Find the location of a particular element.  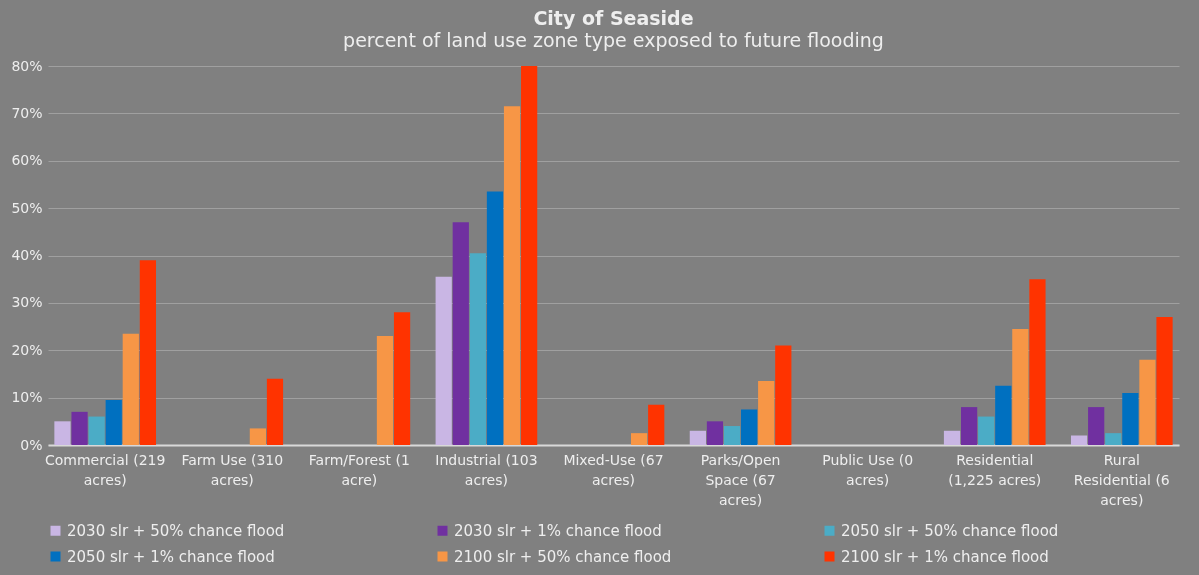

chart-subtitle: percent of land use zone type exposed to future flooding is located at coordinates (613, 40).